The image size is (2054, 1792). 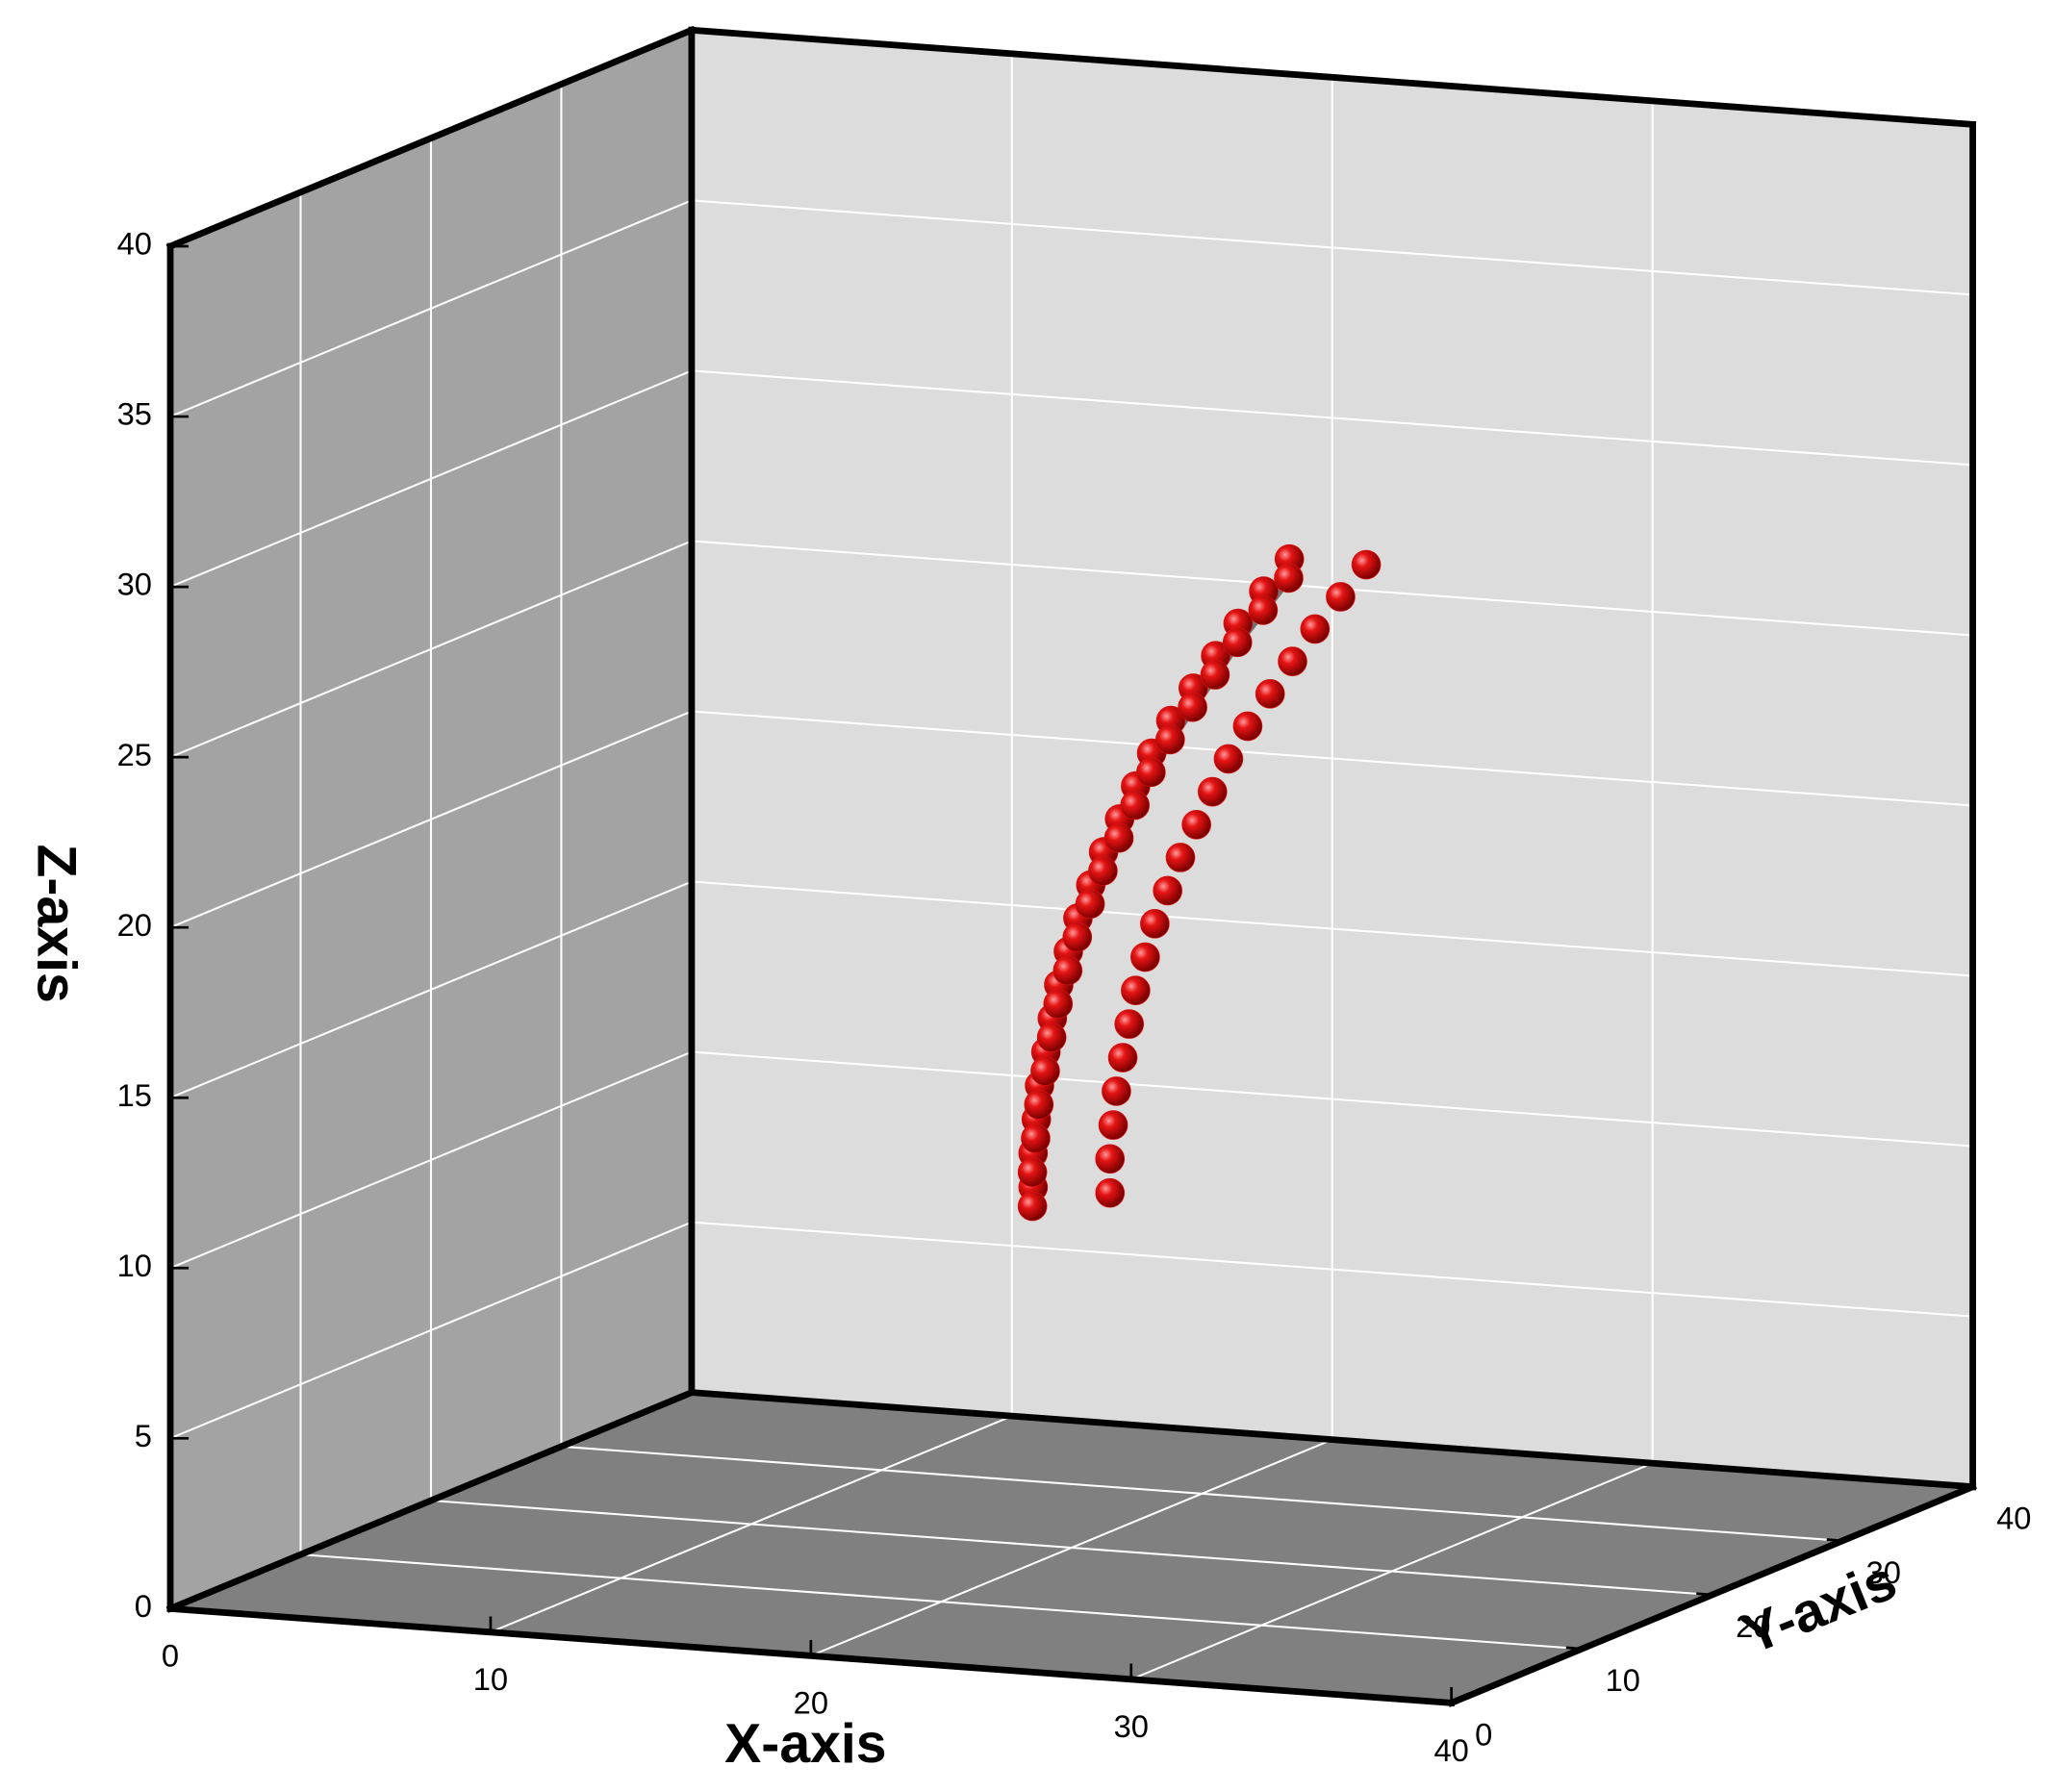 What do you see at coordinates (134, 414) in the screenshot?
I see `z-tick-label: 35` at bounding box center [134, 414].